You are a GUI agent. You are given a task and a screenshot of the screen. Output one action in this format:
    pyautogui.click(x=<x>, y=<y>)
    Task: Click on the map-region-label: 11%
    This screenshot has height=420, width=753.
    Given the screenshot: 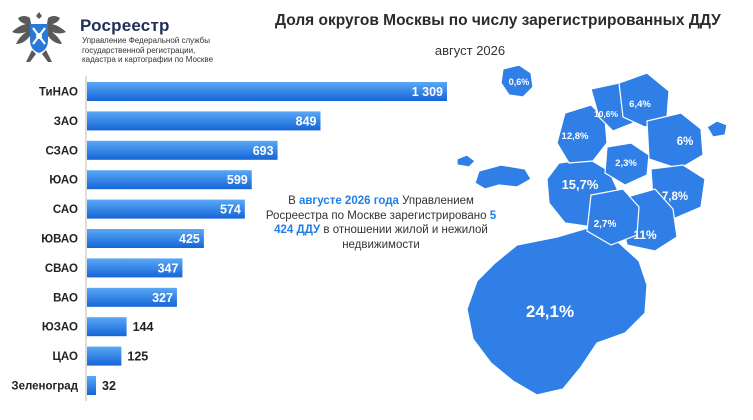 What is the action you would take?
    pyautogui.click(x=645, y=235)
    